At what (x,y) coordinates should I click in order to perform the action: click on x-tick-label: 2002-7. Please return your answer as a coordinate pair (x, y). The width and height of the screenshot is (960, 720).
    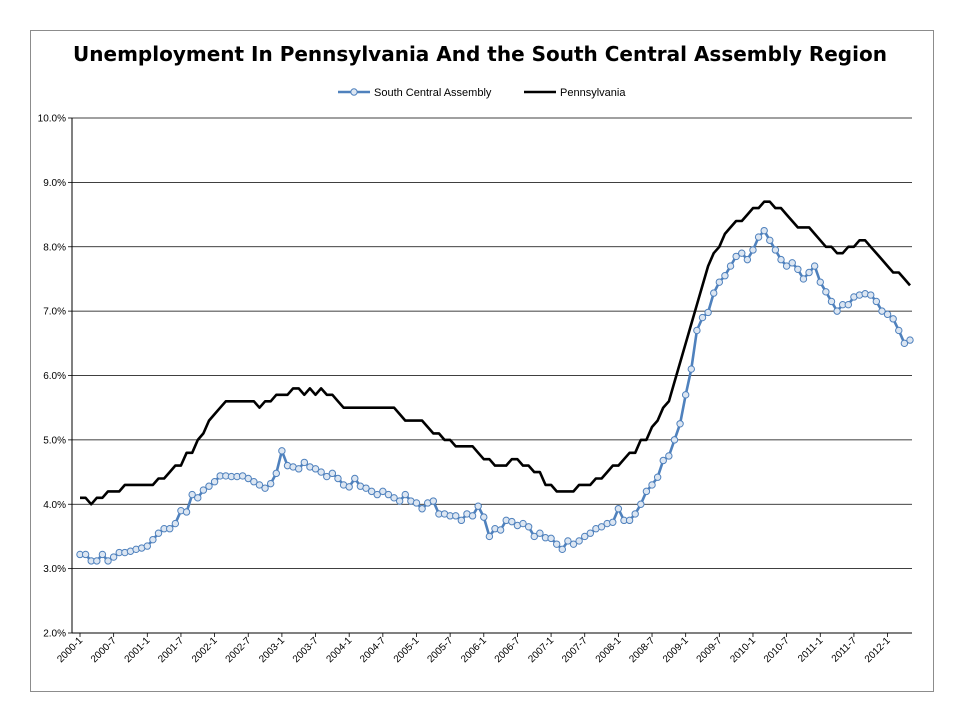
    Looking at the image, I should click on (239, 650).